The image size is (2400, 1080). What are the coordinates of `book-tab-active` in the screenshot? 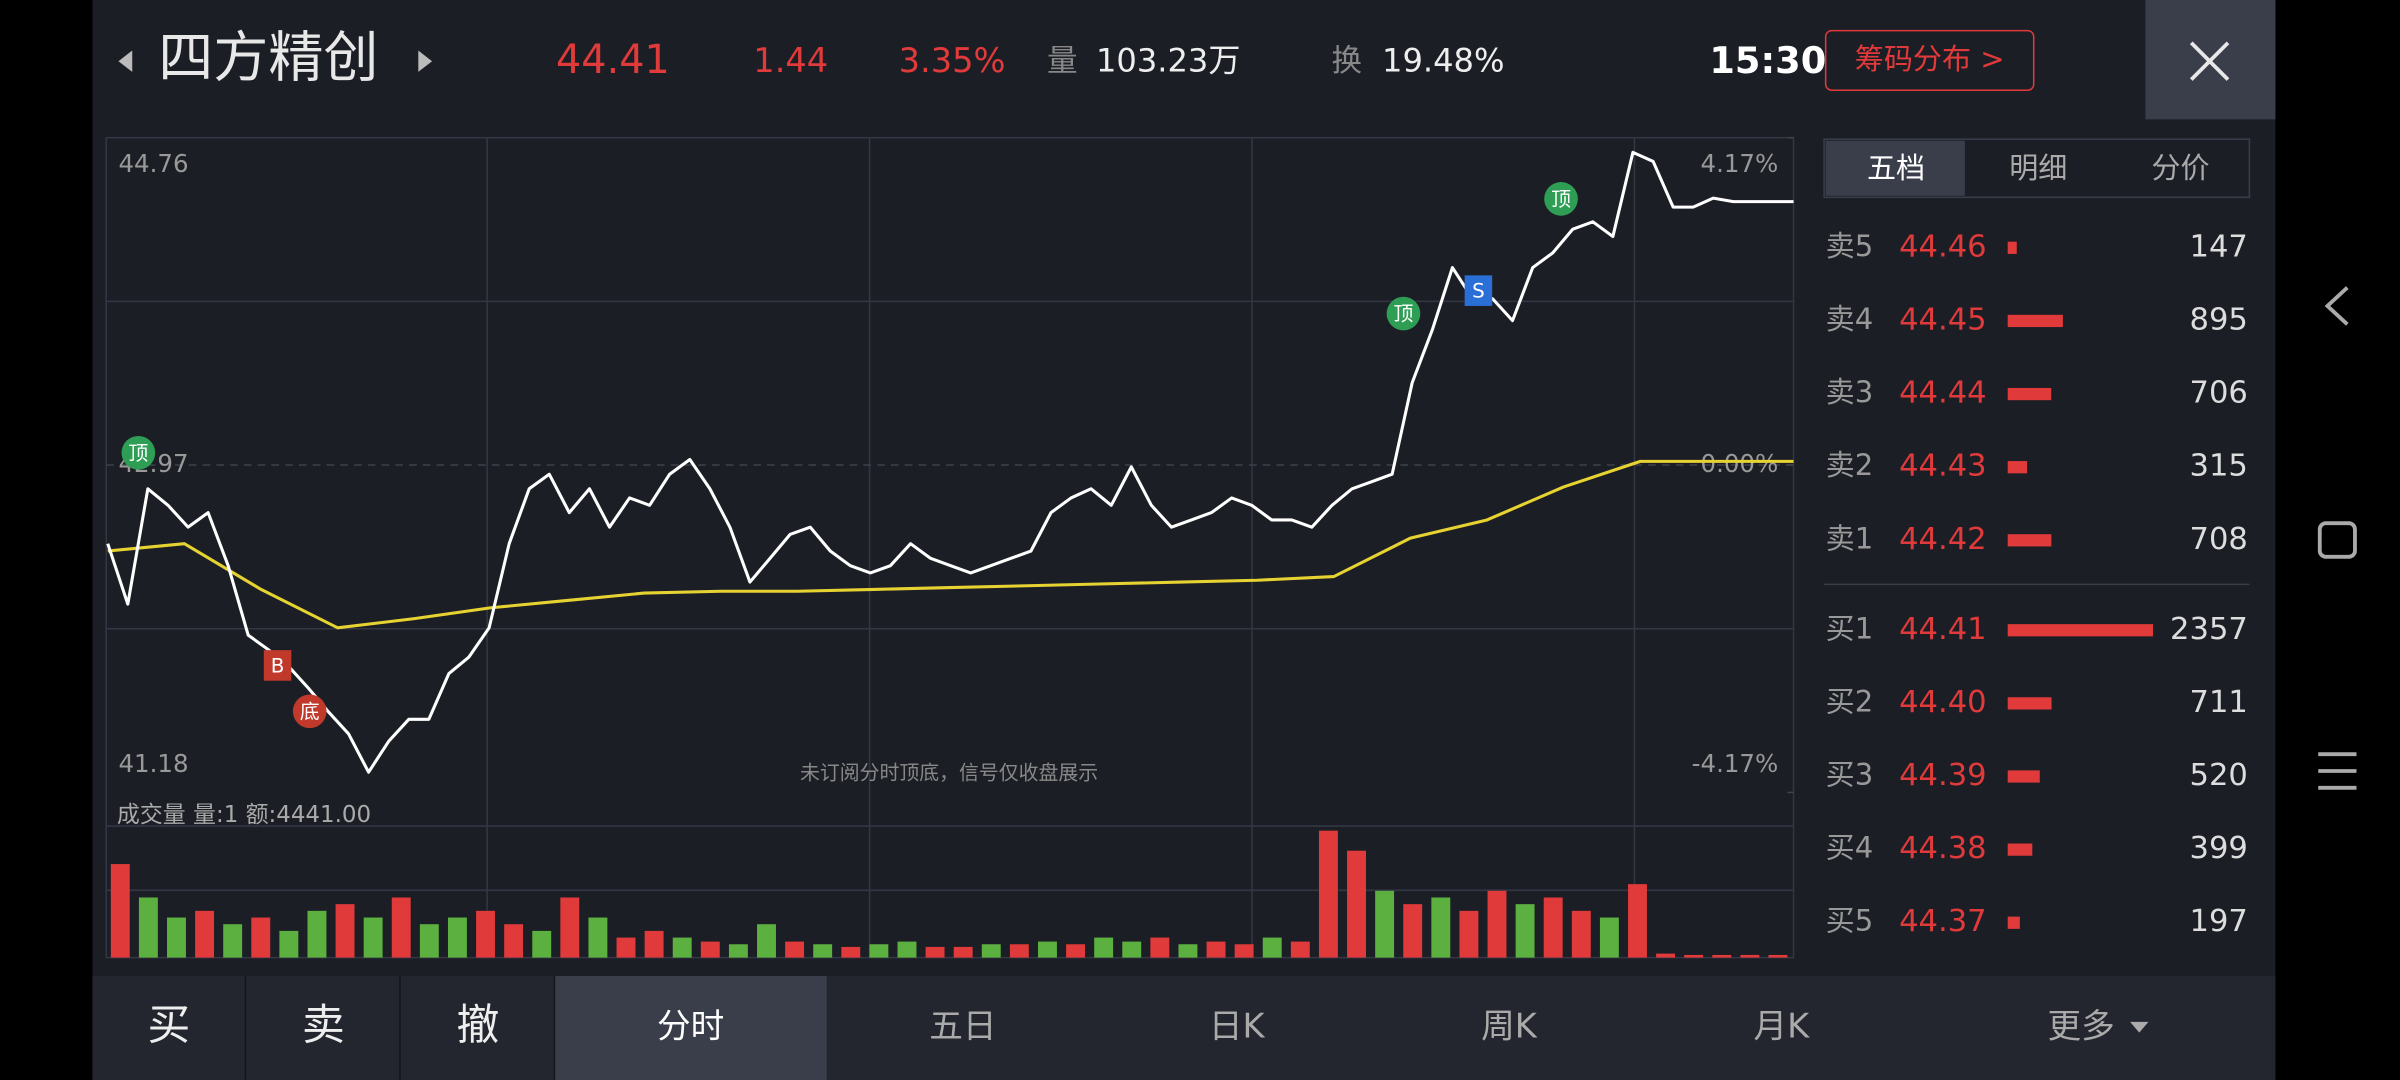 It's located at (1895, 168).